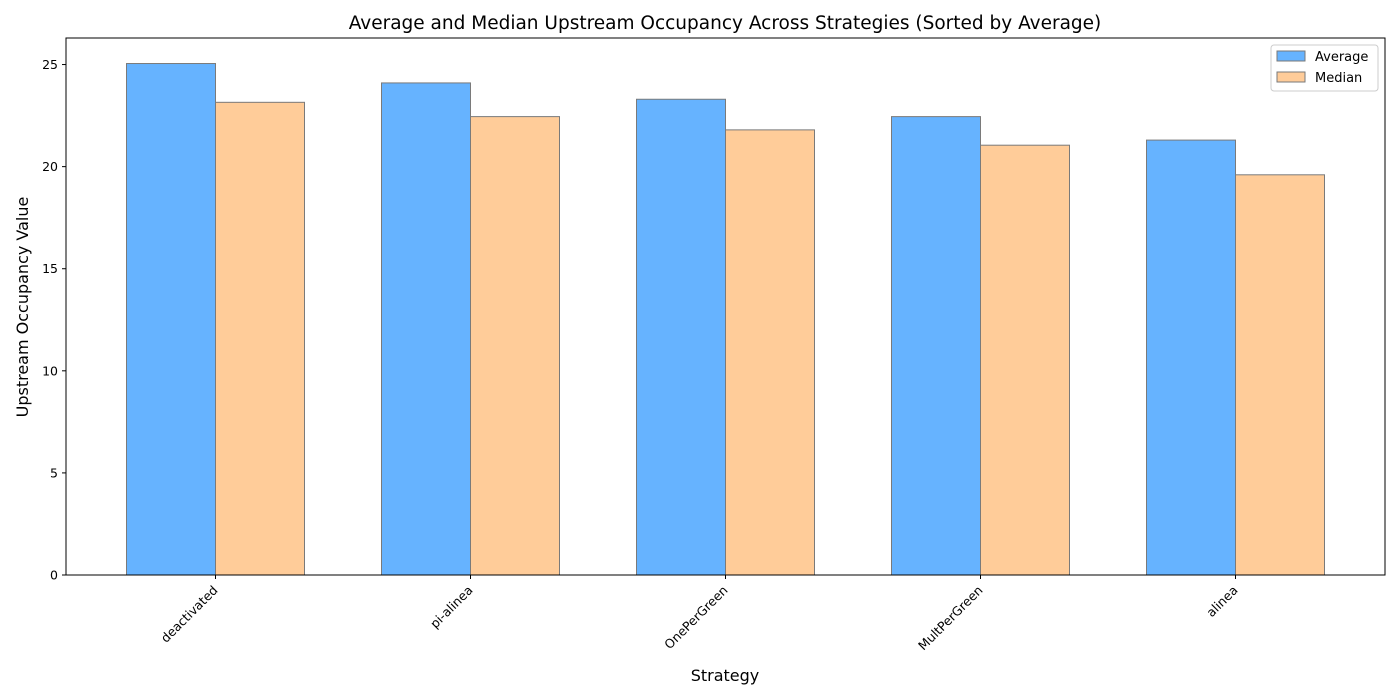  I want to click on x-tick-label: MultPerGreen, so click(950, 618).